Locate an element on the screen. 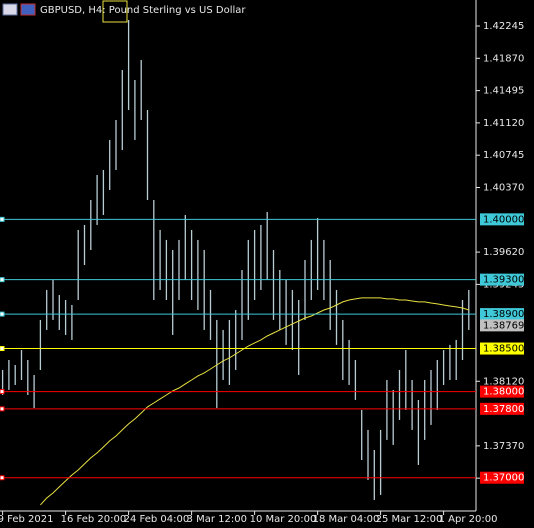  level-label: 1.40000 is located at coordinates (503, 219).